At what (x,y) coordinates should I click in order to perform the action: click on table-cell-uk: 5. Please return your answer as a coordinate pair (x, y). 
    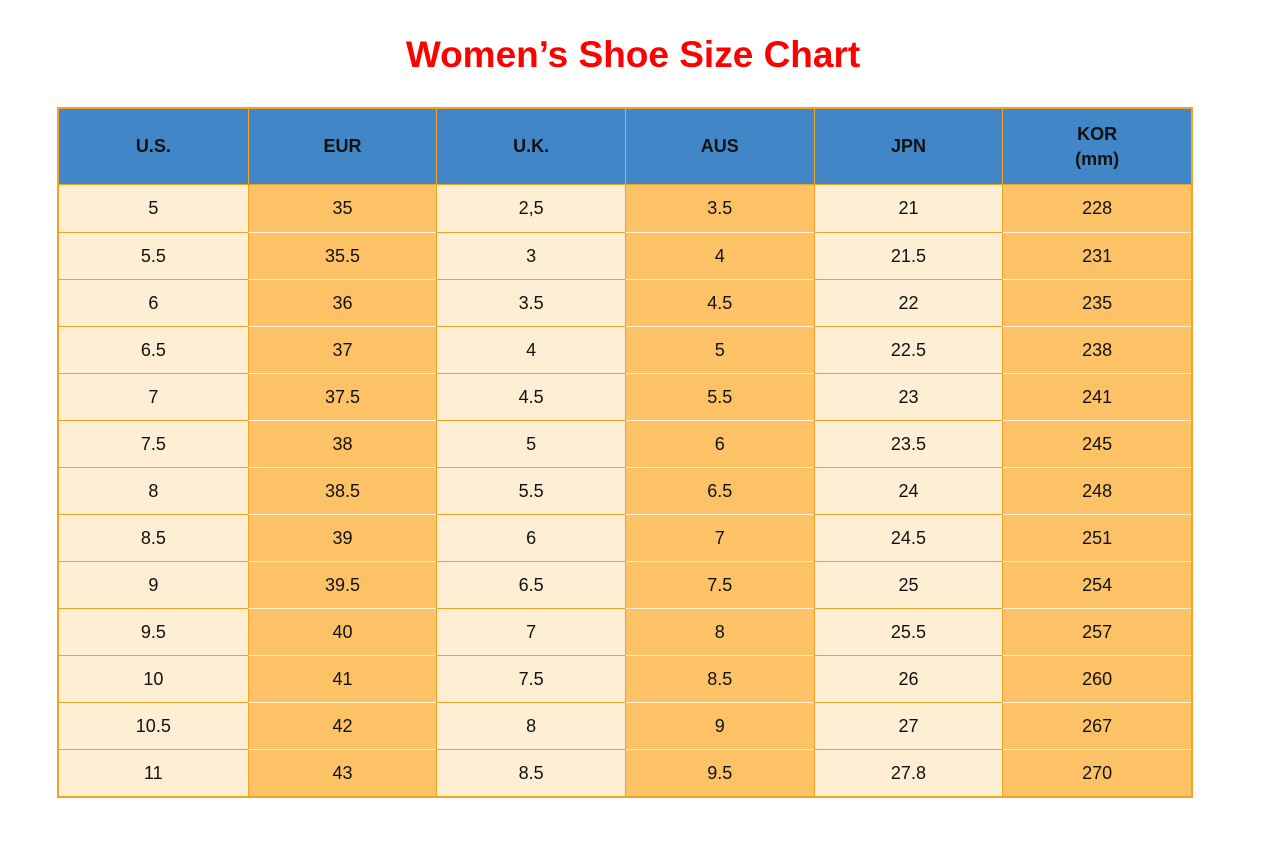
    Looking at the image, I should click on (530, 443).